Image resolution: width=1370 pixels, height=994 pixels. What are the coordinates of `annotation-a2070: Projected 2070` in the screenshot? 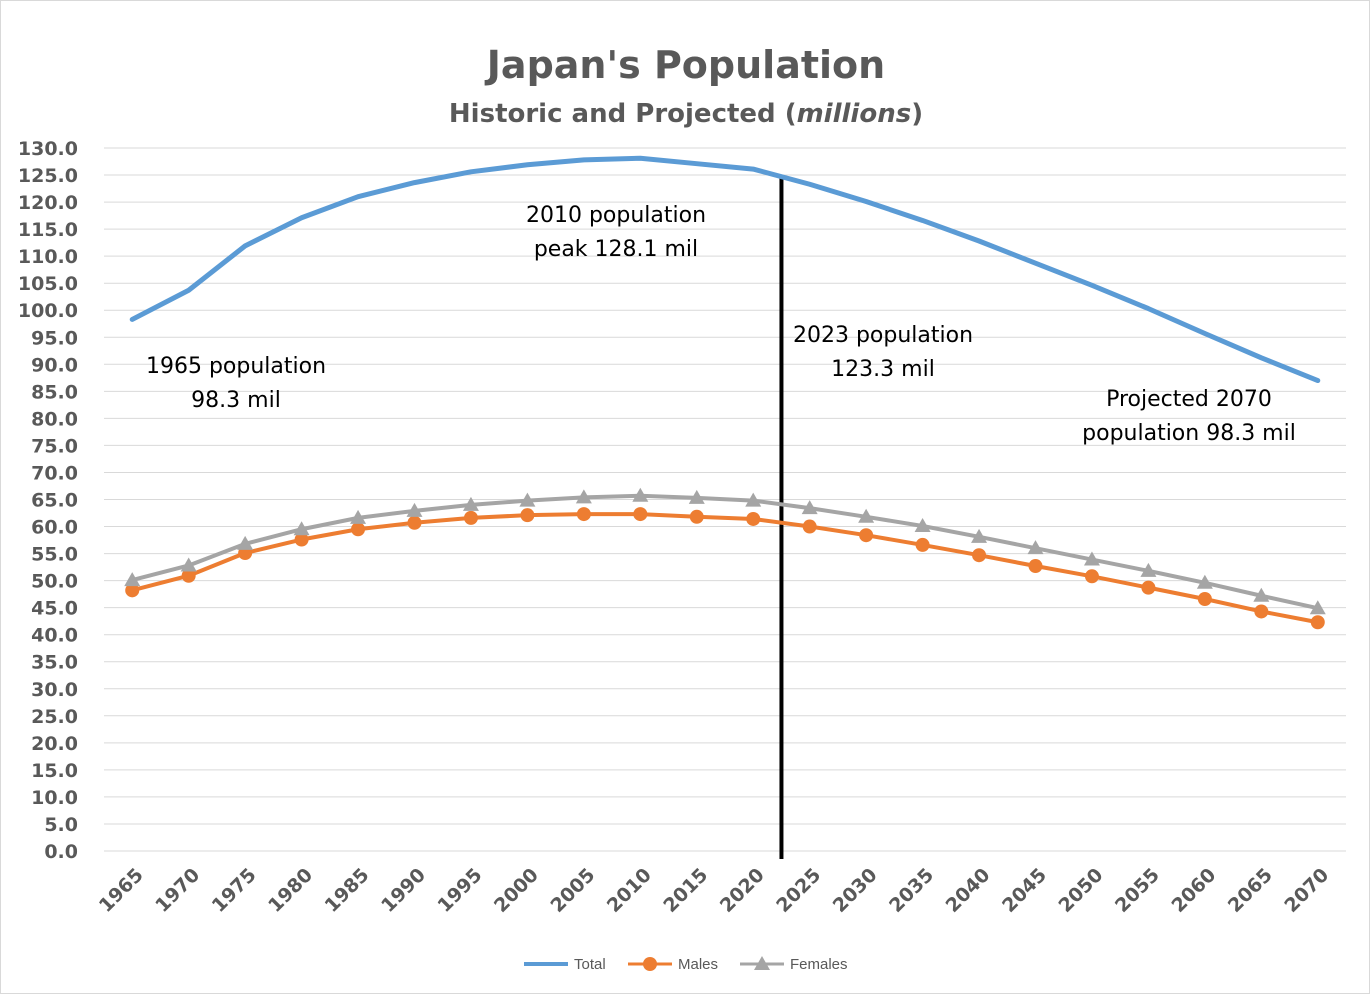 It's located at (1189, 399).